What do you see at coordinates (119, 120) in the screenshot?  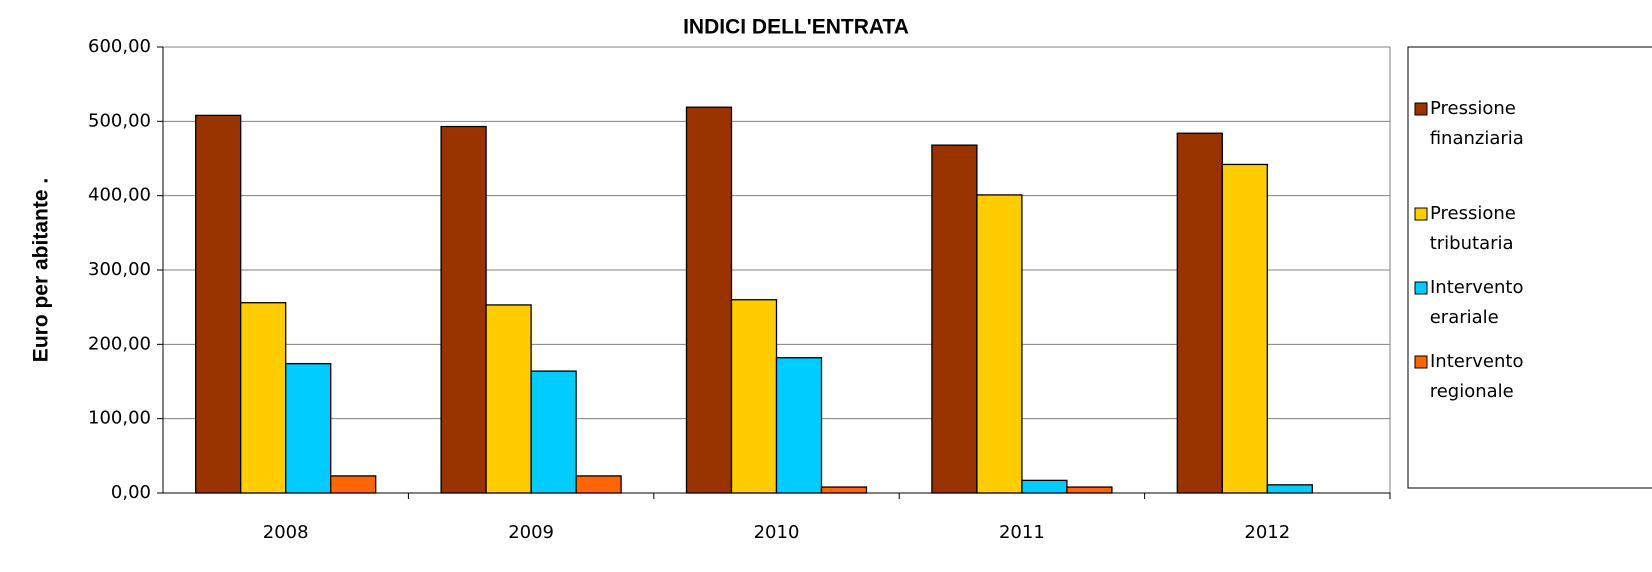 I see `y-tick-label: 500,00` at bounding box center [119, 120].